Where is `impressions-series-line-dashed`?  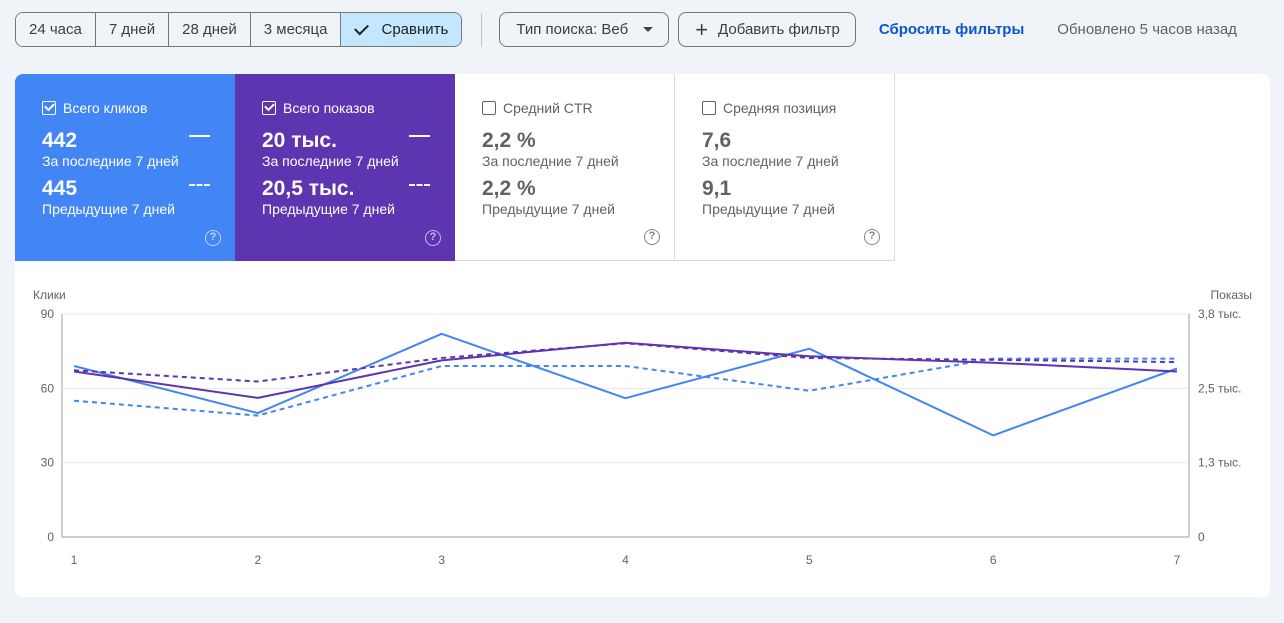 impressions-series-line-dashed is located at coordinates (625, 362).